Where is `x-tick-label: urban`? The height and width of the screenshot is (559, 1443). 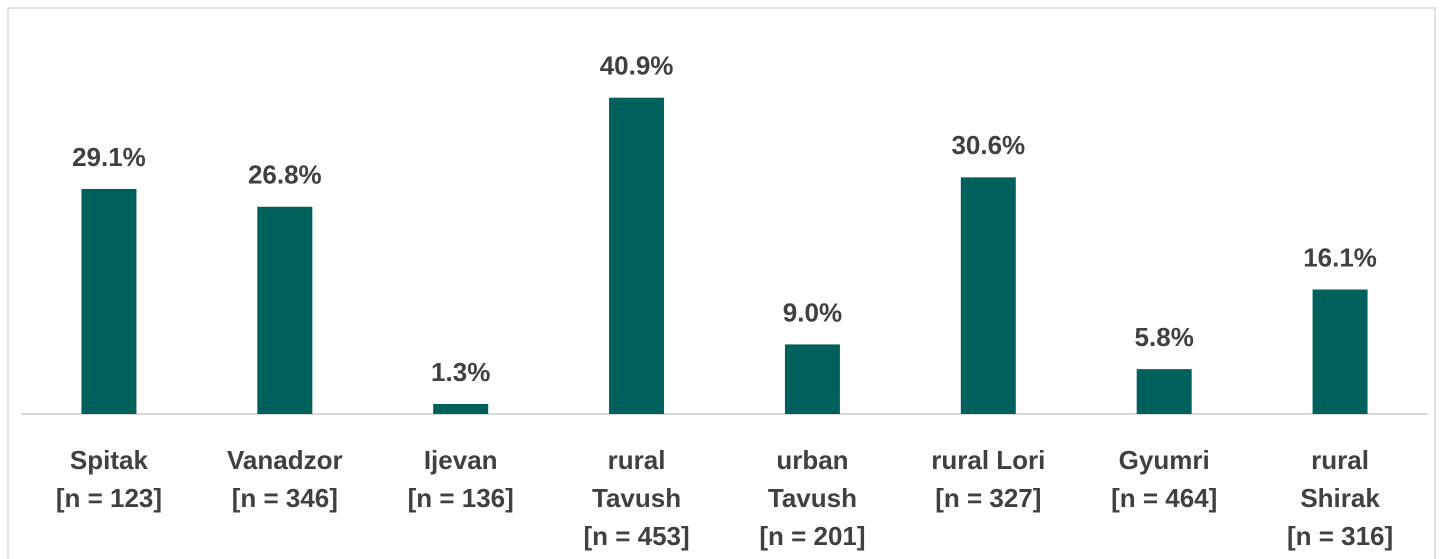
x-tick-label: urban is located at coordinates (812, 460).